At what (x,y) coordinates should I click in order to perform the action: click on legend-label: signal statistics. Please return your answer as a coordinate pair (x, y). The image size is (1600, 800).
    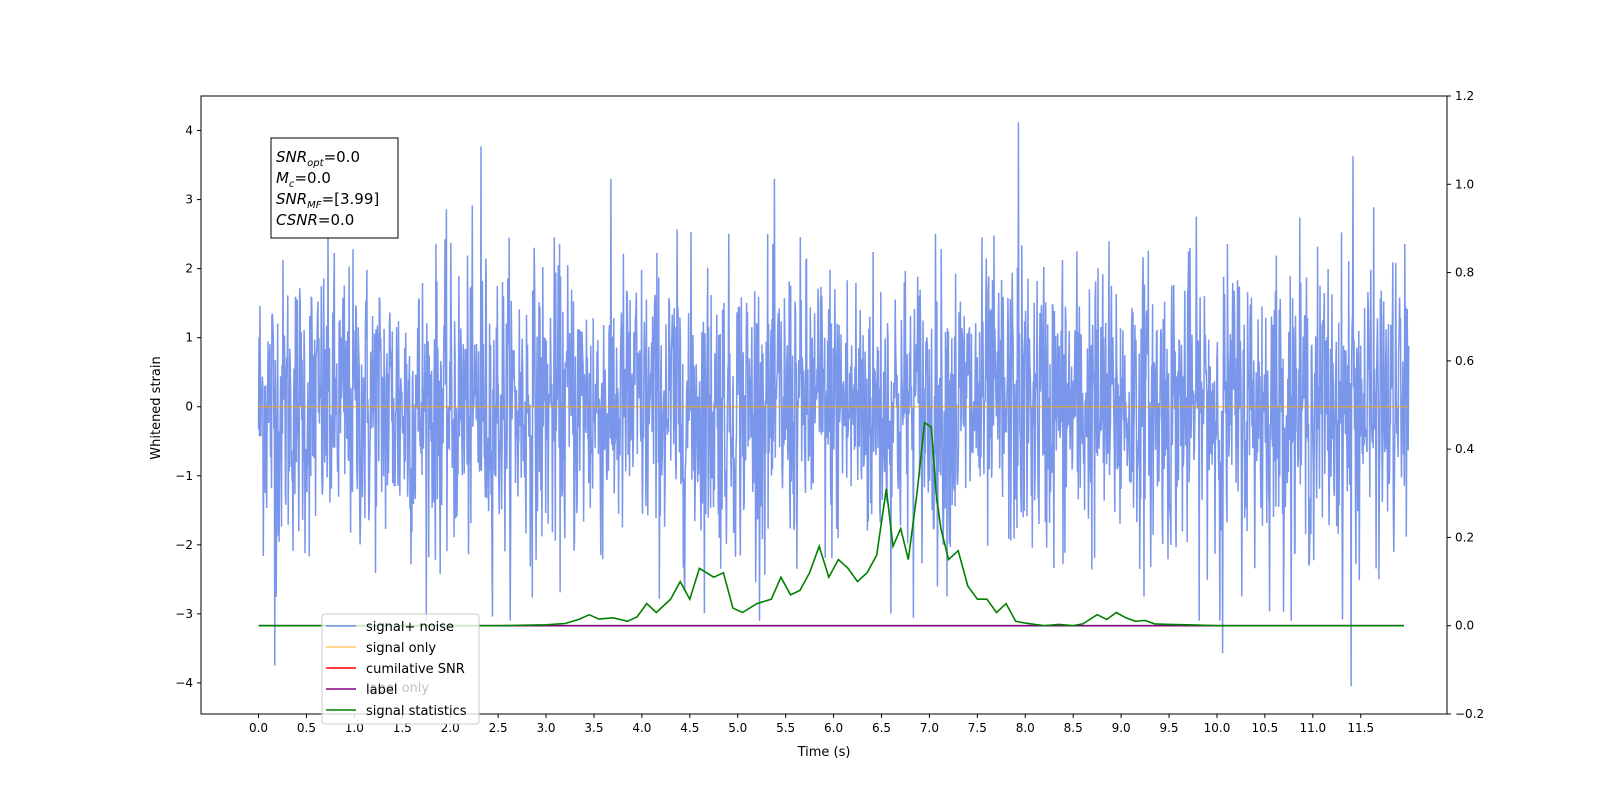
    Looking at the image, I should click on (416, 711).